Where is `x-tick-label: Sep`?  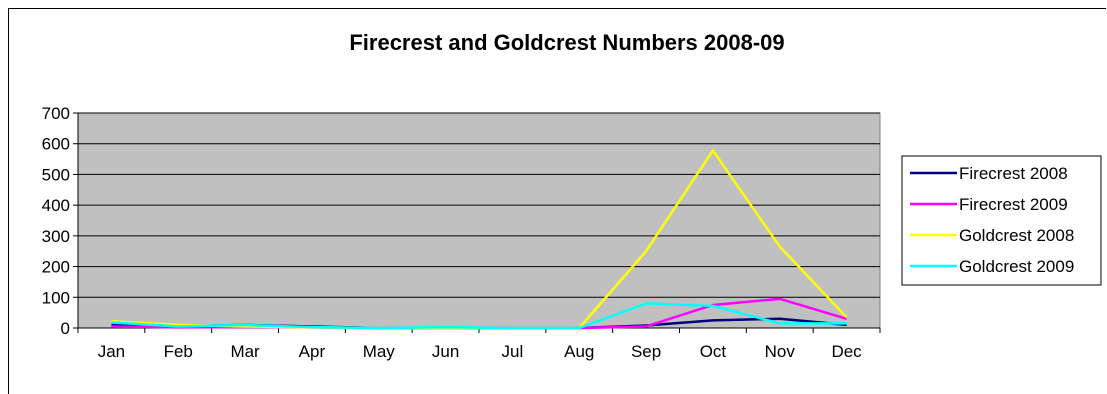 x-tick-label: Sep is located at coordinates (646, 351).